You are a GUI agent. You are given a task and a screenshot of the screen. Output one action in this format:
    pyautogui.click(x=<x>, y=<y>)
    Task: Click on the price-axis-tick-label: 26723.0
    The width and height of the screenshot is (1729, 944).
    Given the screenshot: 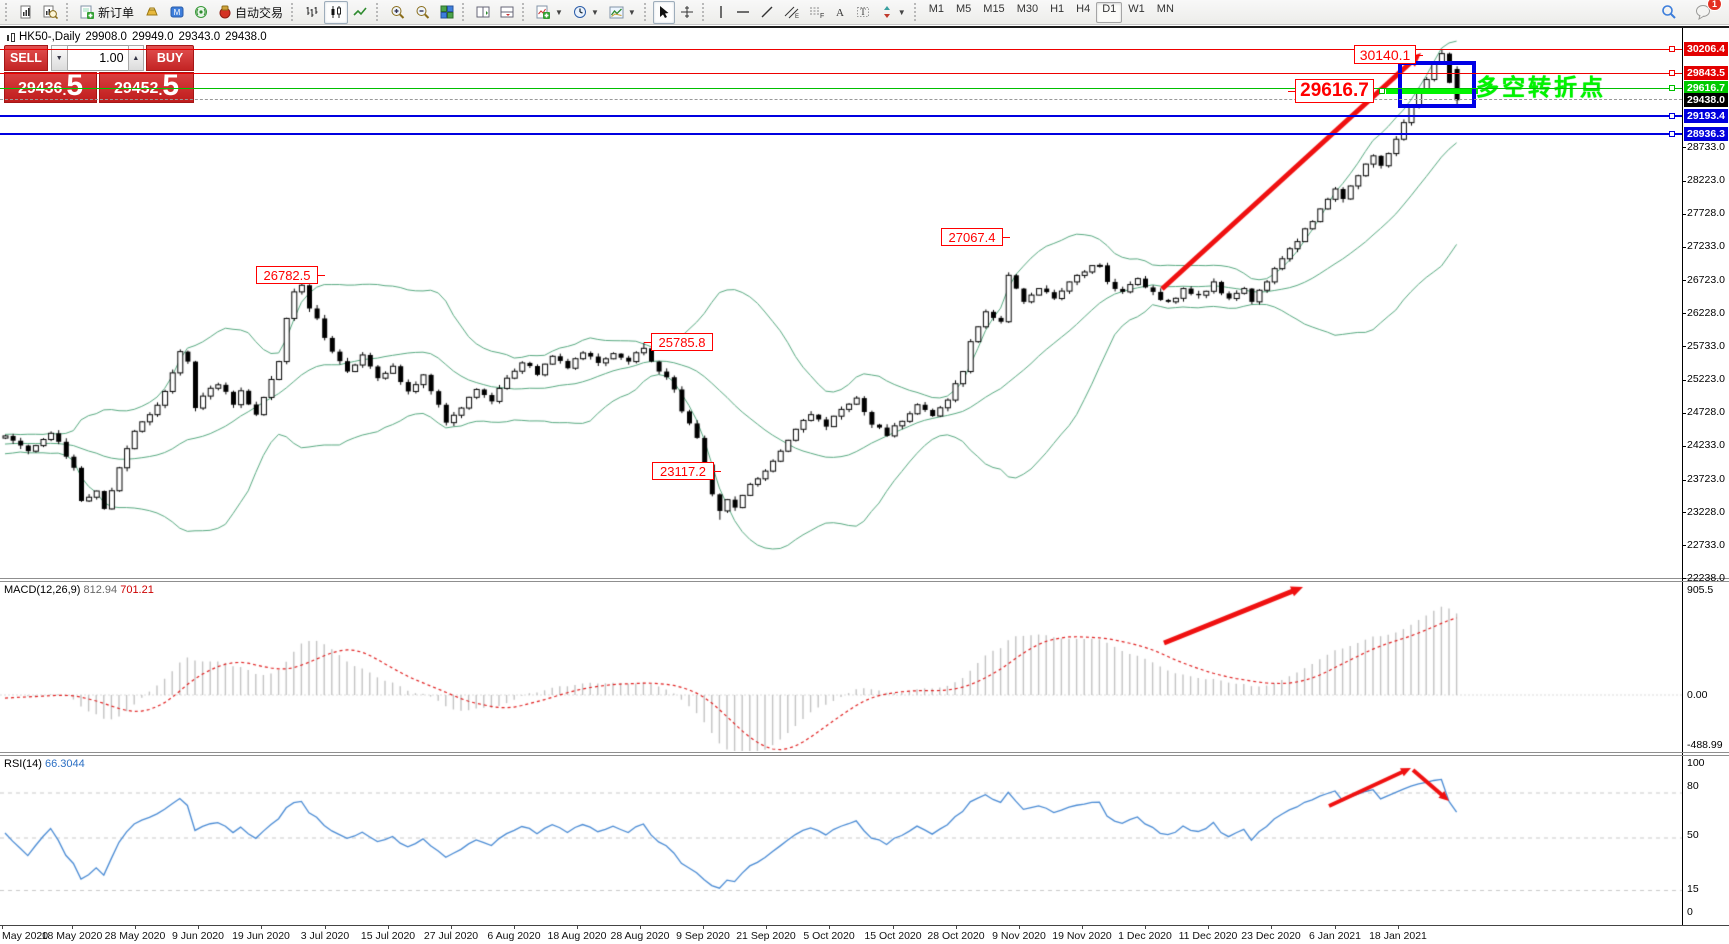 What is the action you would take?
    pyautogui.click(x=1706, y=279)
    